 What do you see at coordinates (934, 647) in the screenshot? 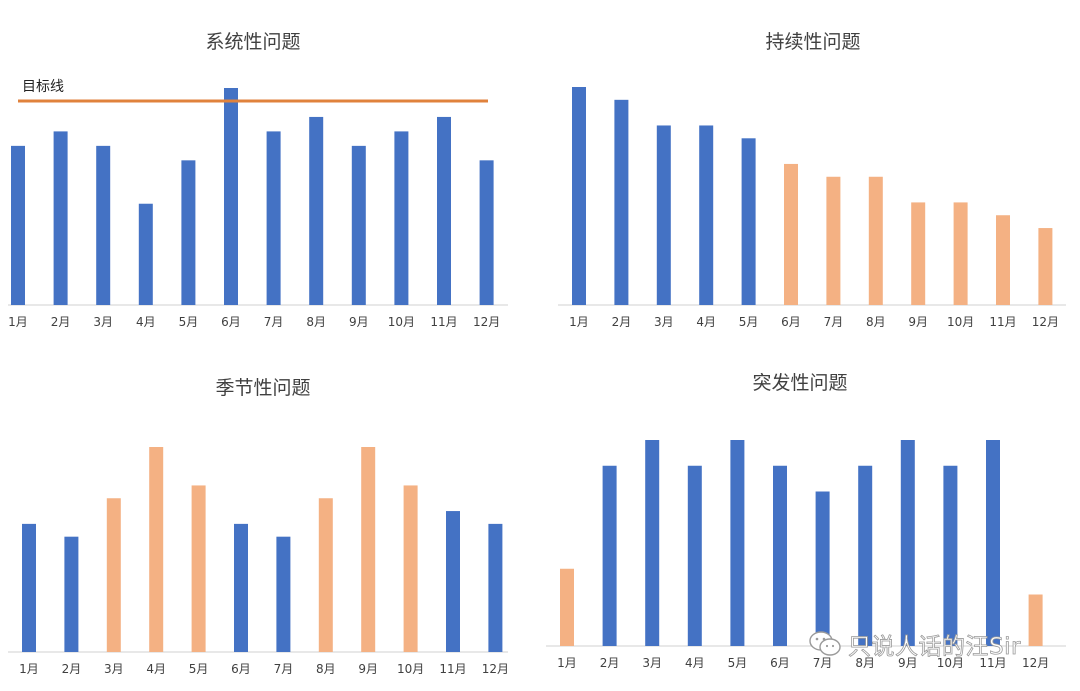
I see `watermark-text: 只说人话的汪Sir` at bounding box center [934, 647].